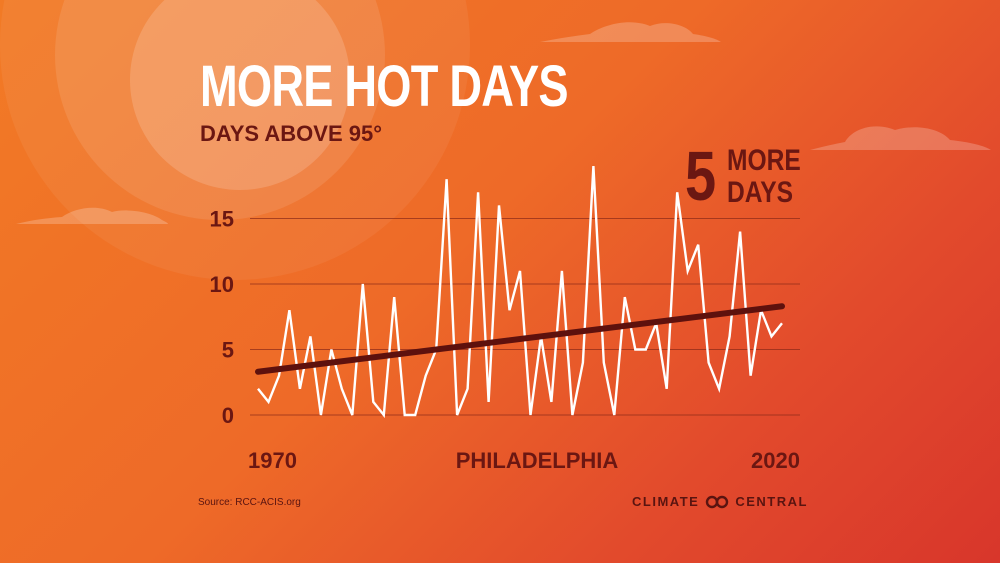 The image size is (1000, 563). What do you see at coordinates (760, 192) in the screenshot?
I see `callout-line-days: DAYS` at bounding box center [760, 192].